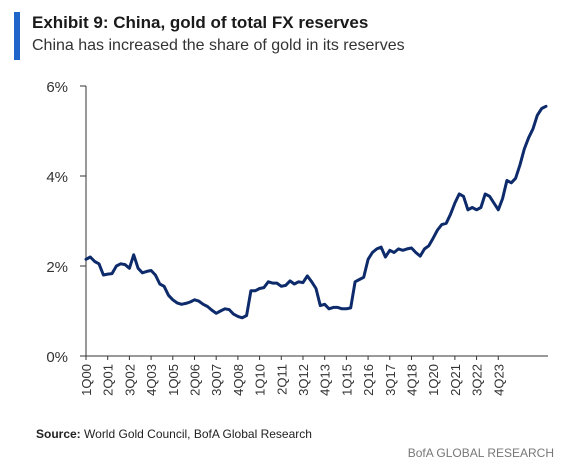  I want to click on x-tick-label: 2Q06, so click(194, 380).